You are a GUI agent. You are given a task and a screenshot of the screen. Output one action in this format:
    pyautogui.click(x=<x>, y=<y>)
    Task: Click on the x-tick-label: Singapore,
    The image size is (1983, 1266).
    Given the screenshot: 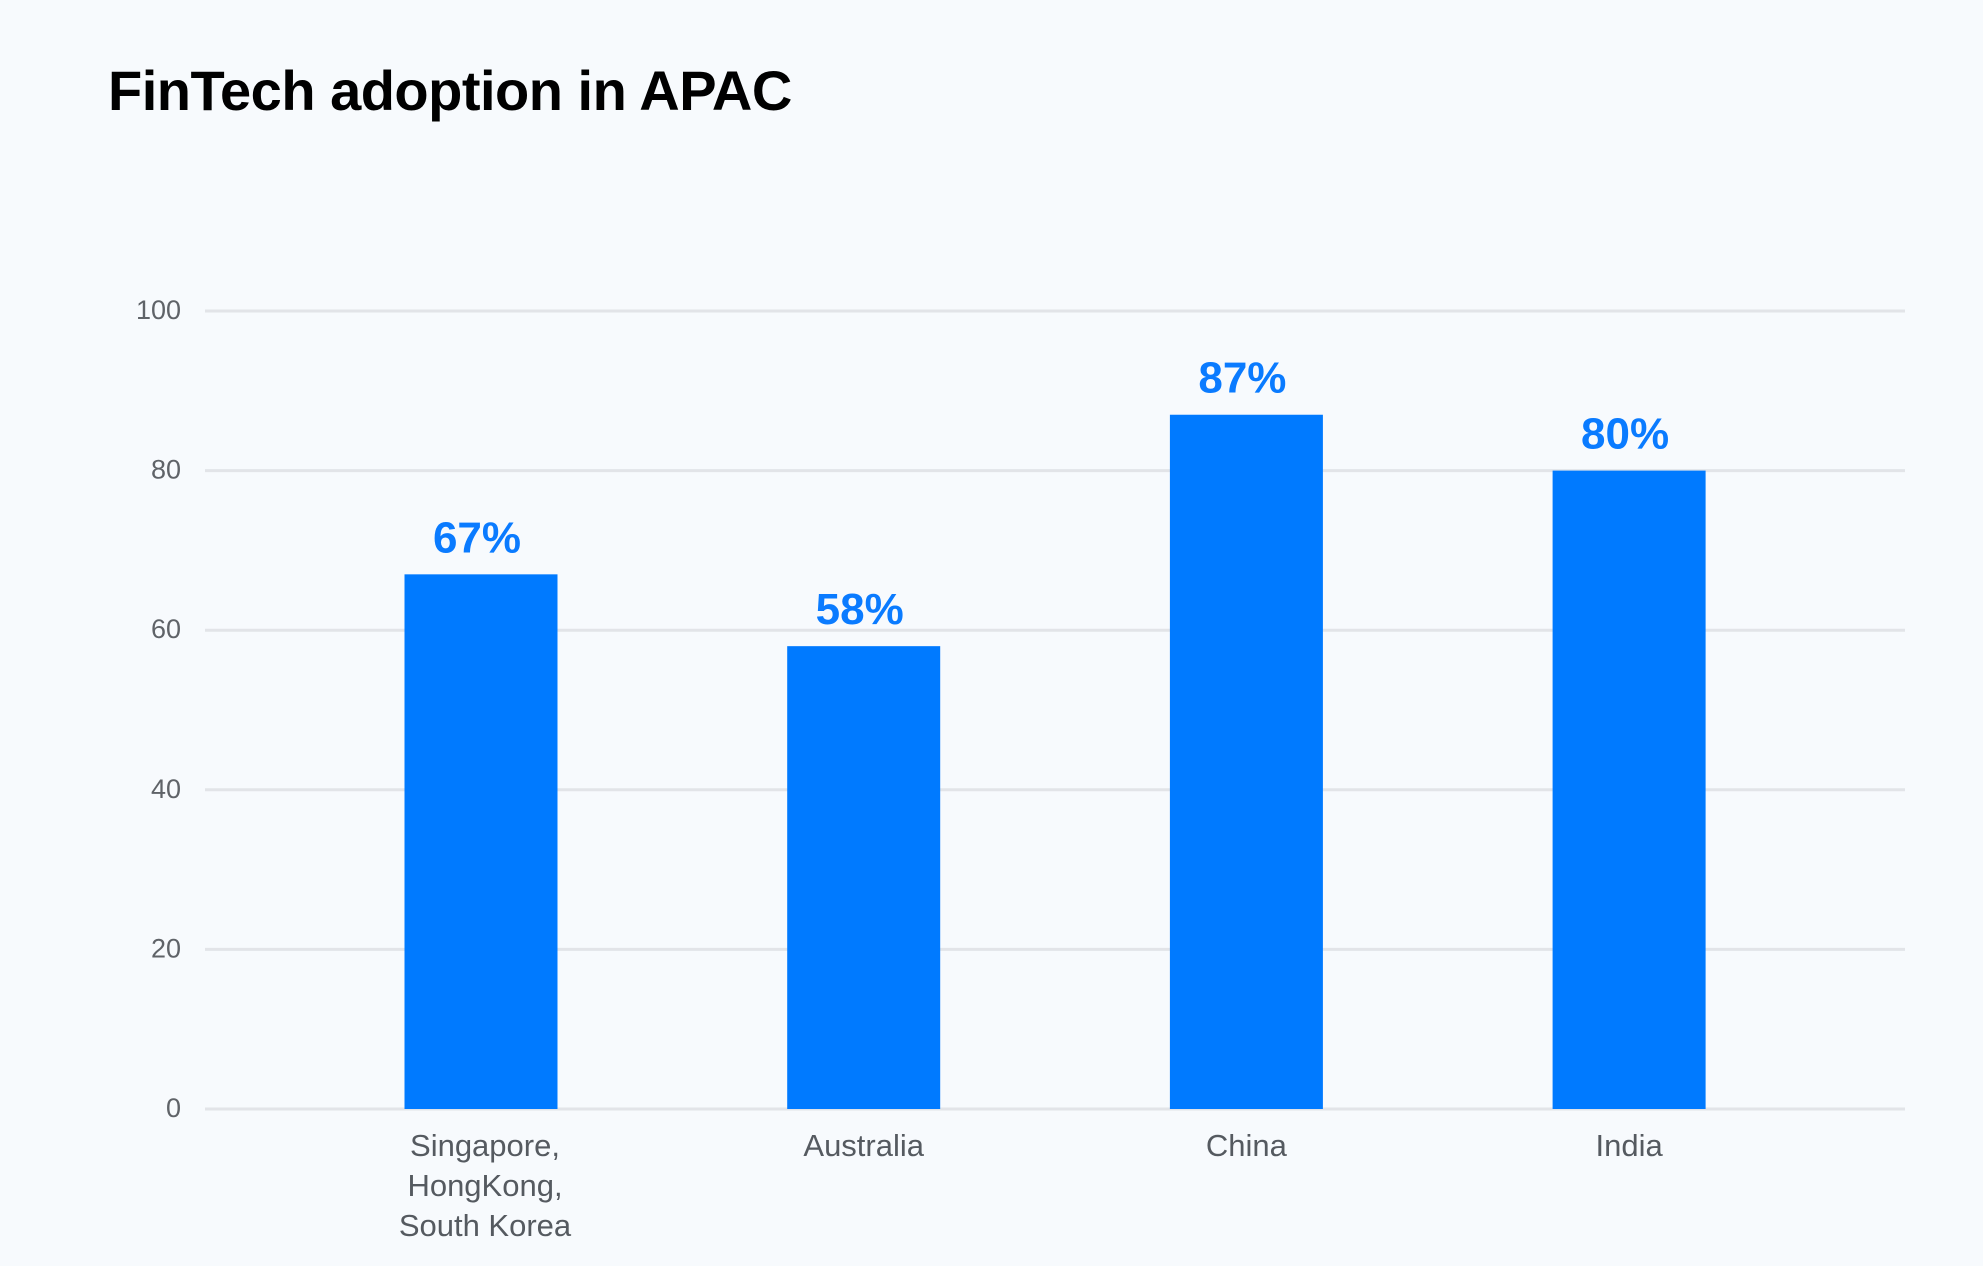 What is the action you would take?
    pyautogui.click(x=485, y=1145)
    